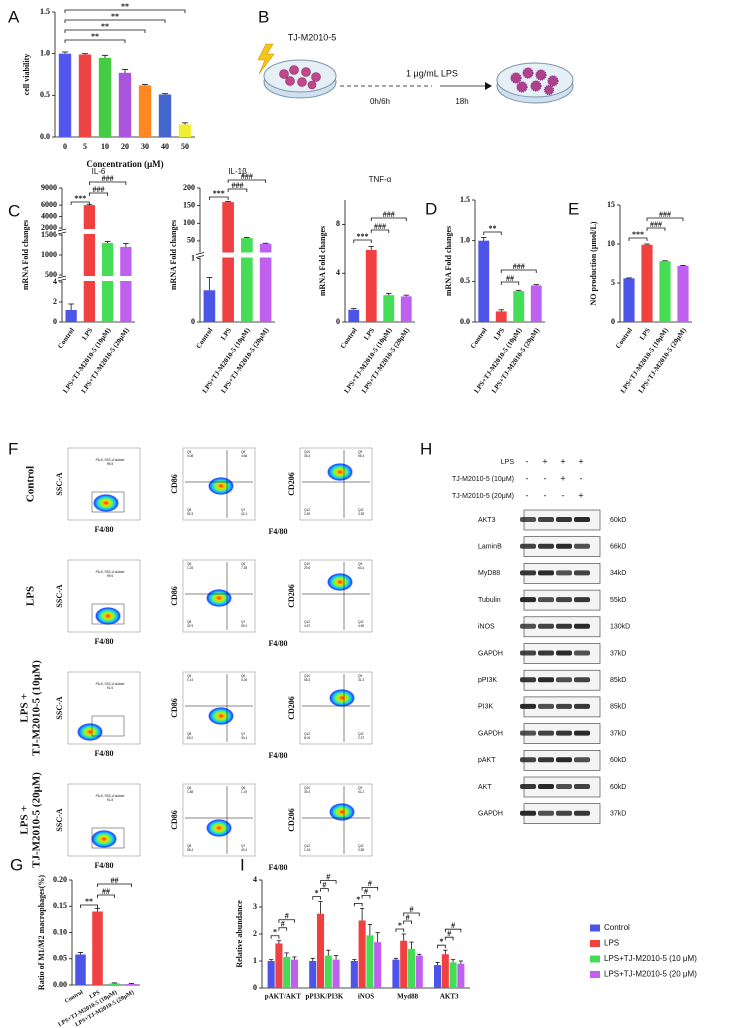  What do you see at coordinates (322, 261) in the screenshot?
I see `y-axis-label: mRNA Fold changes` at bounding box center [322, 261].